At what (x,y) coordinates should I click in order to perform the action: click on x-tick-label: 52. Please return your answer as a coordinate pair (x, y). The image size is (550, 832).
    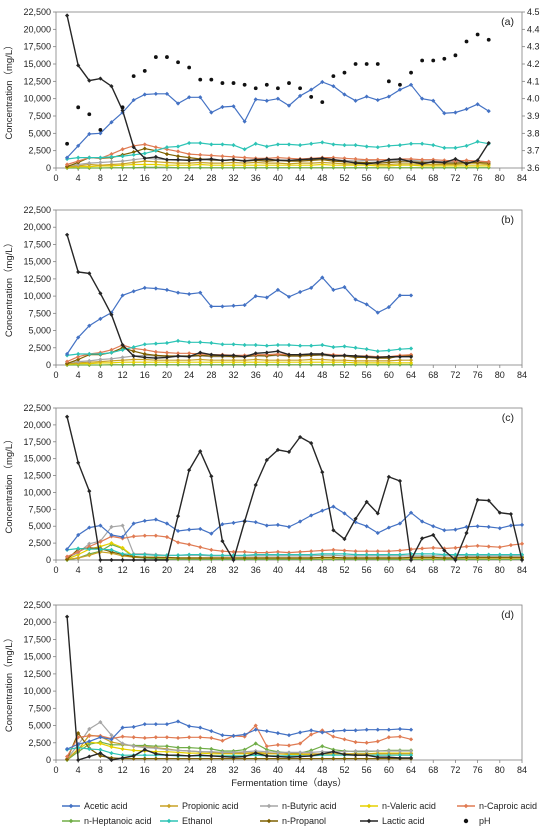
    Looking at the image, I should click on (344, 375).